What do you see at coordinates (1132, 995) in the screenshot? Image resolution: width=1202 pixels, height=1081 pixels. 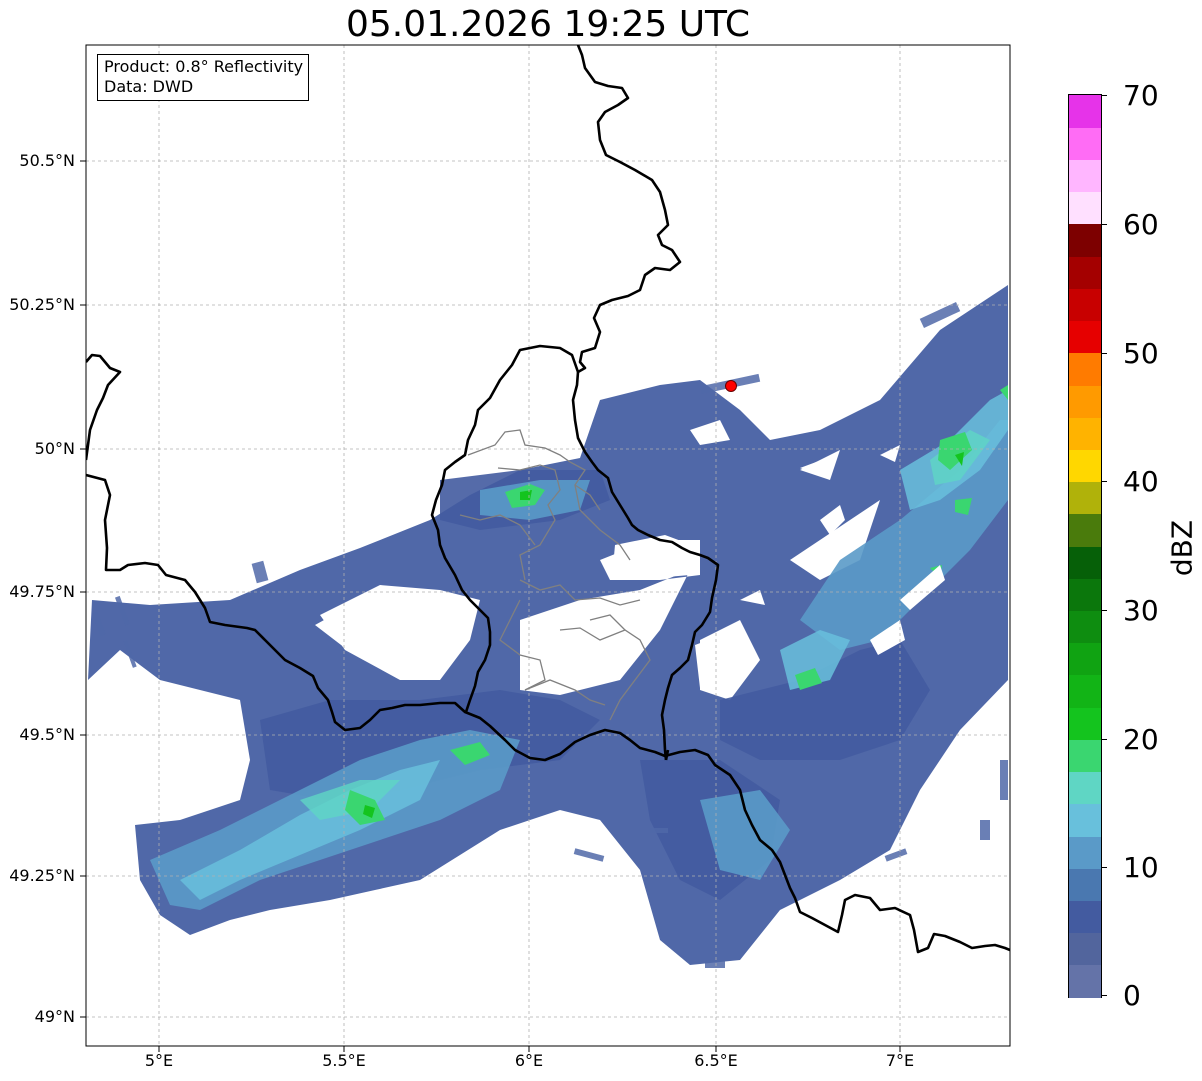 I see `colorbar-tick-label: 0` at bounding box center [1132, 995].